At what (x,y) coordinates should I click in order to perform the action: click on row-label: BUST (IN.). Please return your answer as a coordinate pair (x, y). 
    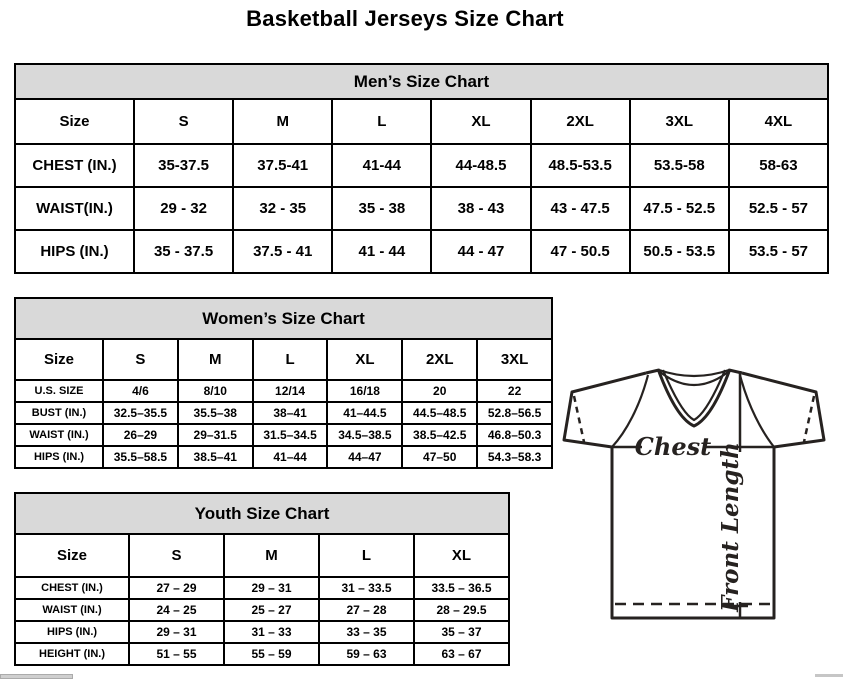
    Looking at the image, I should click on (59, 413).